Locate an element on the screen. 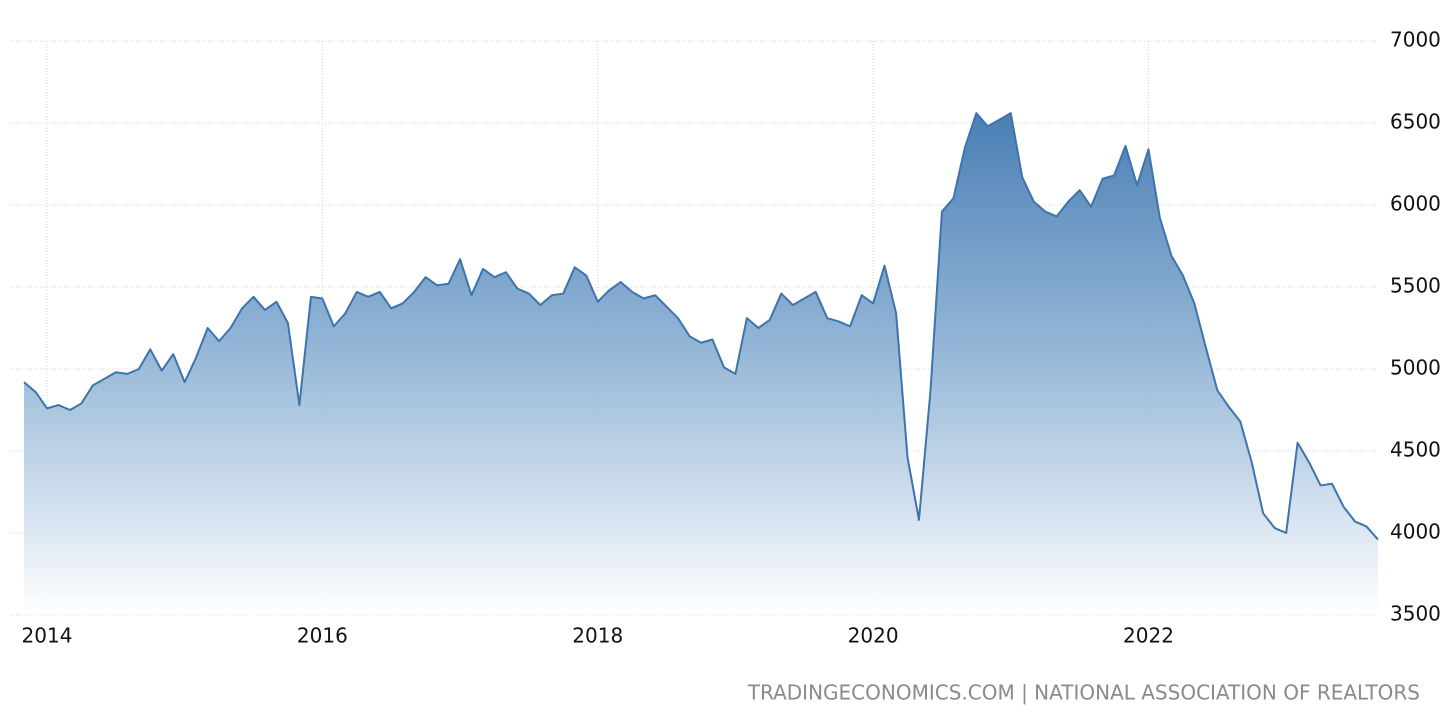 The image size is (1456, 723). y-tick-label: 7000 is located at coordinates (1415, 40).